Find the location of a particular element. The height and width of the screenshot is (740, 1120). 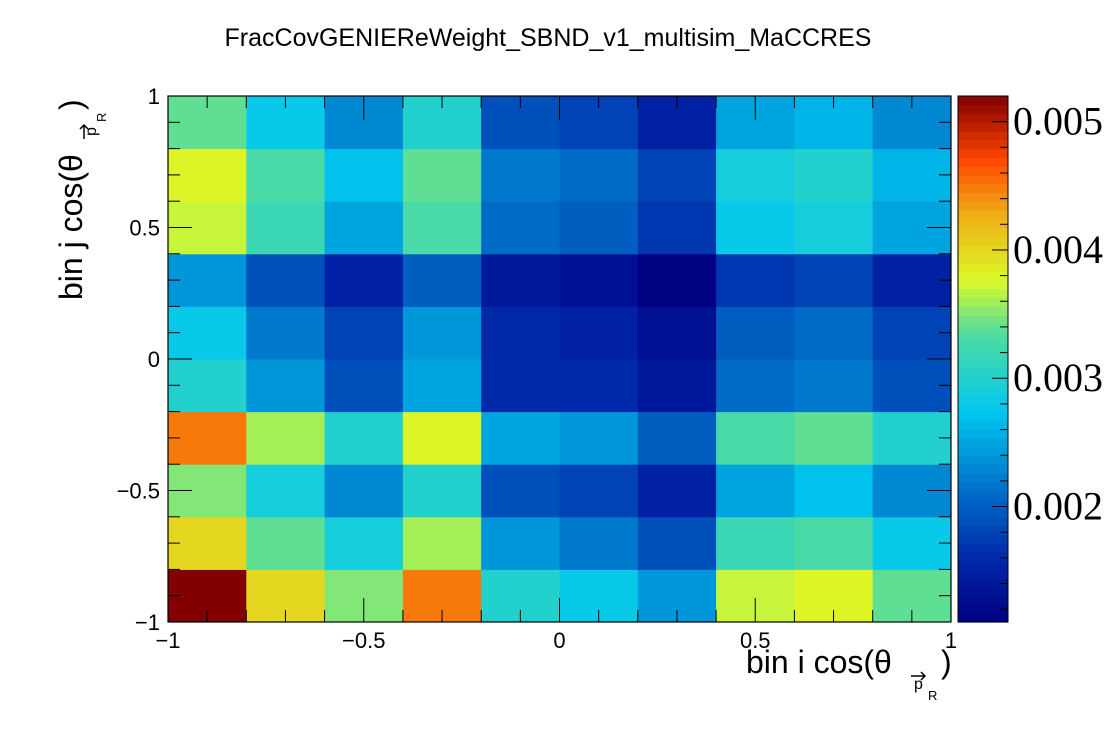

x-tick-label: −0.5 is located at coordinates (363, 640).